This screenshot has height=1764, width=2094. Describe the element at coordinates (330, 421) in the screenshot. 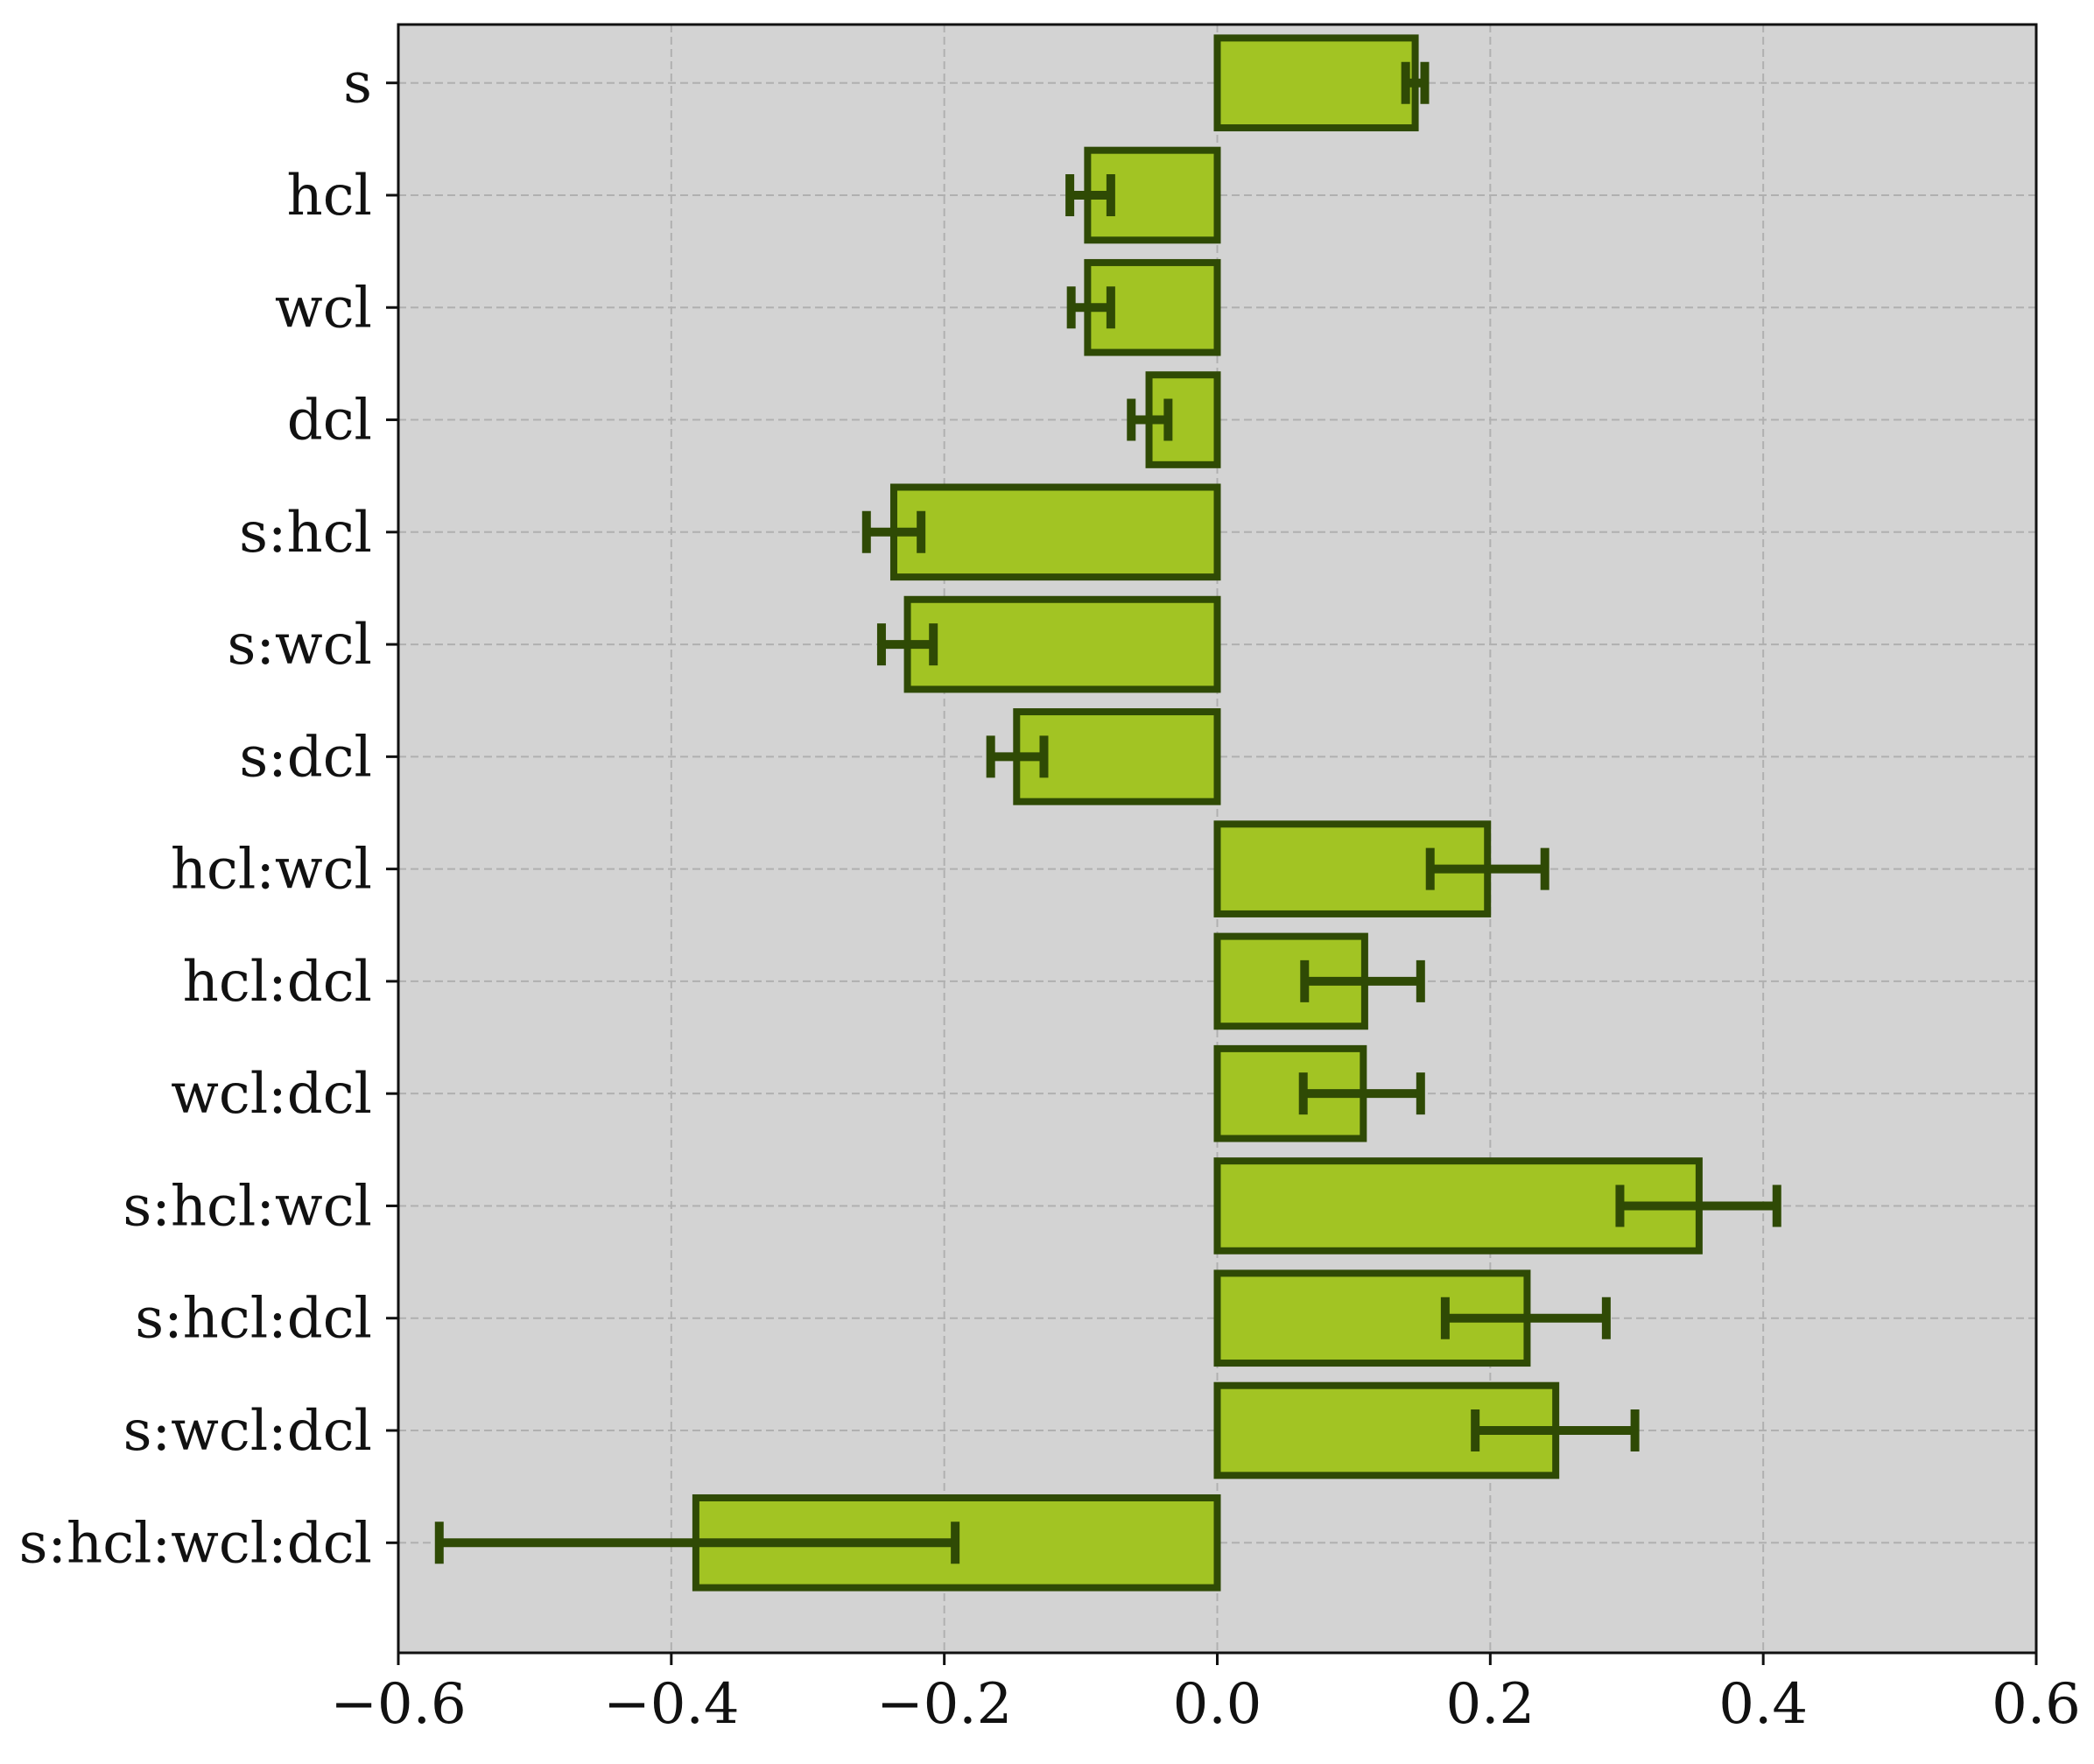

I see `y-tick-label: dcl` at that location.